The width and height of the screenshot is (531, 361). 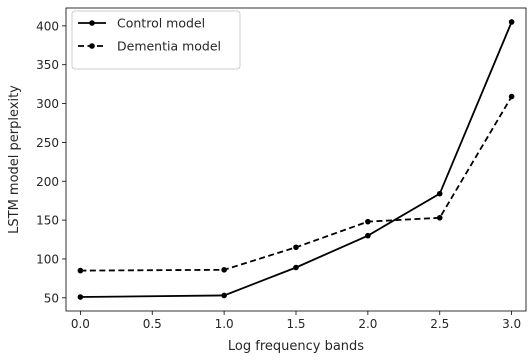 I want to click on y-tick-label: 400, so click(x=47, y=26).